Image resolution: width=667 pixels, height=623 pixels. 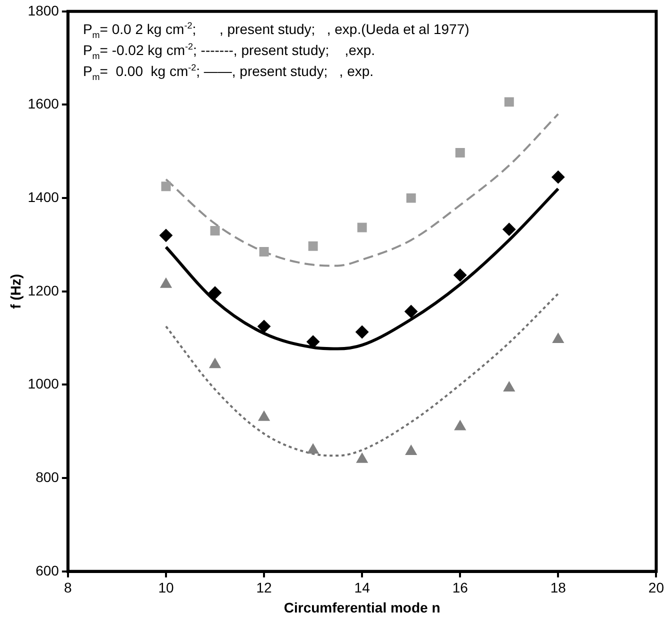 I want to click on annotation: P$_{m}$= -0.02 kg cm$^{-2}$; -------, present study; ,exp., so click(x=229, y=52).